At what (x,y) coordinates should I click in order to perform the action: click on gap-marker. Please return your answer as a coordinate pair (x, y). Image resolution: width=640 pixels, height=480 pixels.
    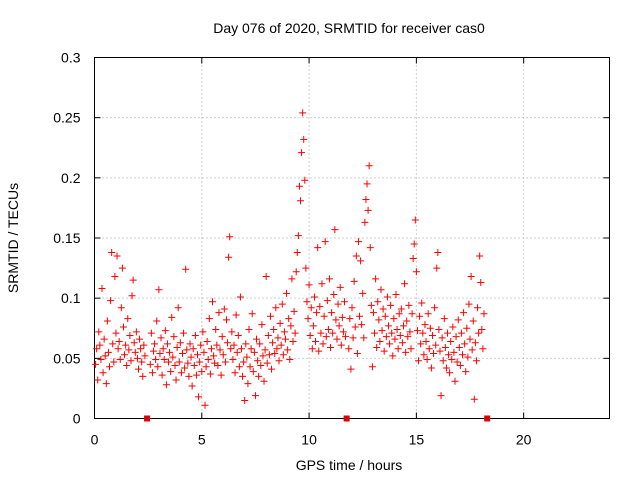
    Looking at the image, I should click on (147, 418).